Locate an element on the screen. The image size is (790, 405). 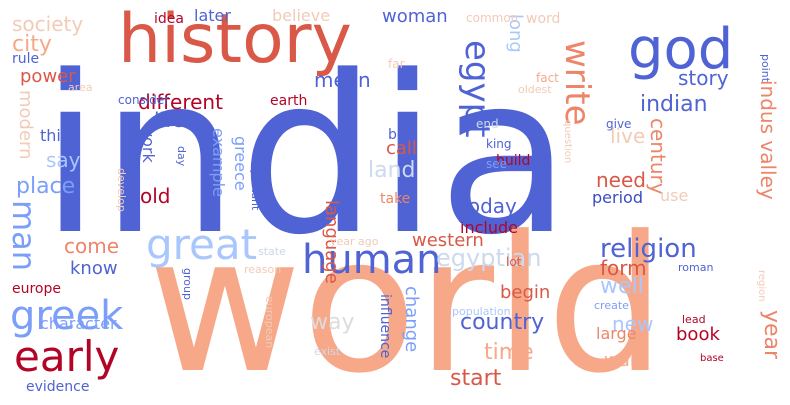
word-include: include is located at coordinates (489, 227).